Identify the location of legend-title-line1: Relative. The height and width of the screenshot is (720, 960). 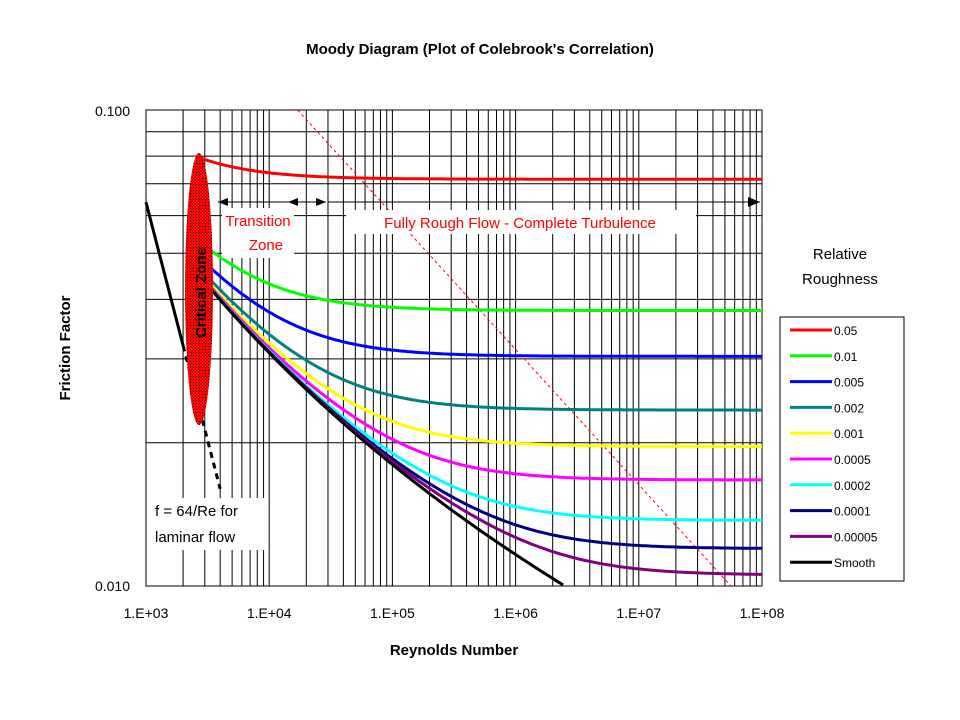
(840, 254).